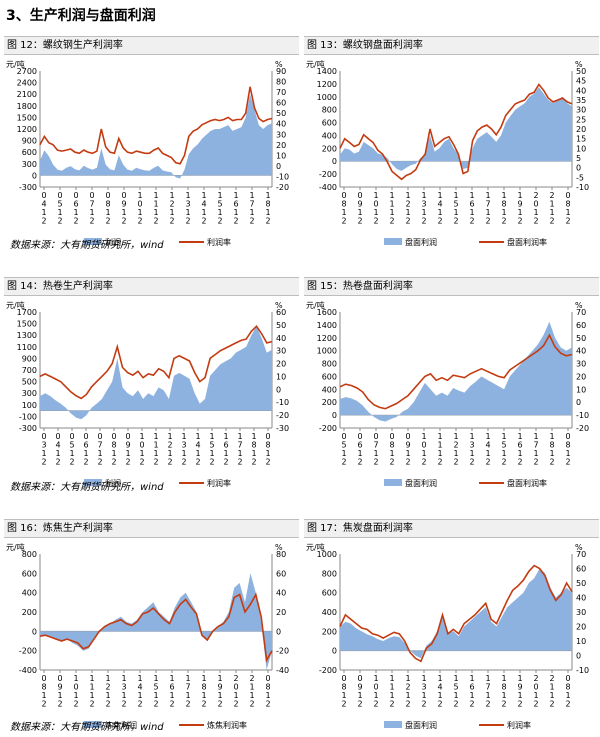  I want to click on y-tick-label-left: 700, so click(29, 370).